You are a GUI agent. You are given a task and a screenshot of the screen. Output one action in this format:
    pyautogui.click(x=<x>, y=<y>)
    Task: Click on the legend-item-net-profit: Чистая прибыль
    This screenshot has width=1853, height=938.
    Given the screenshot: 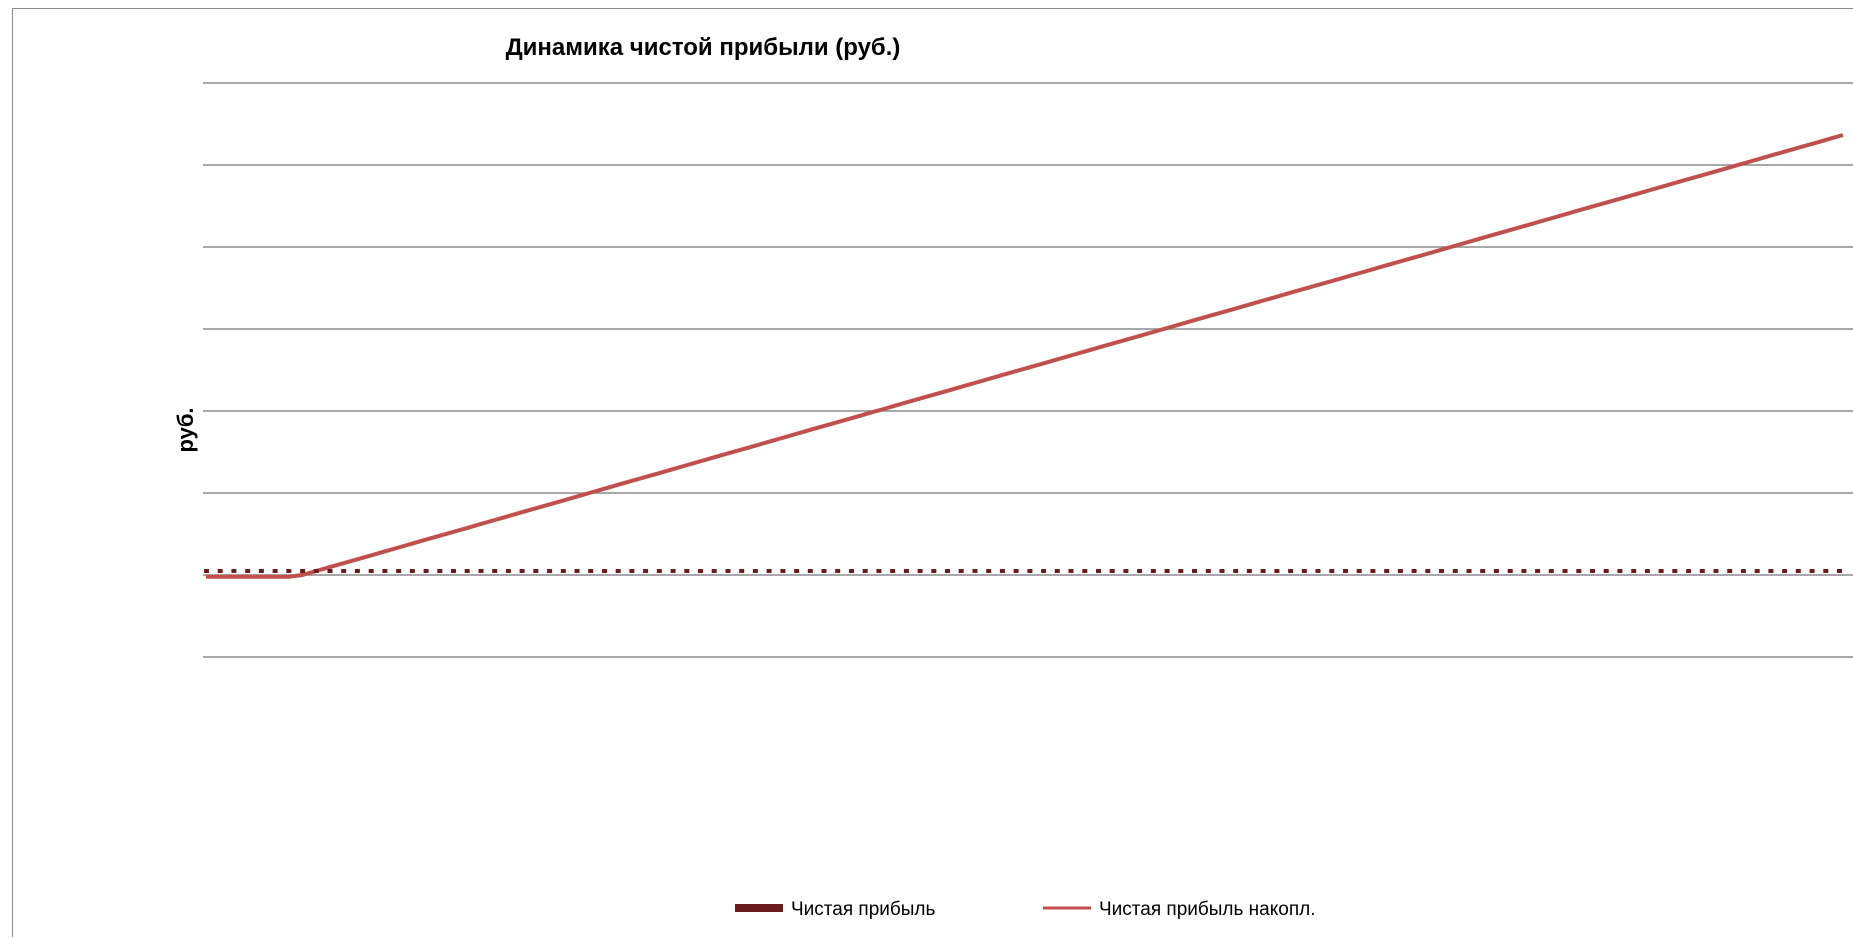 What is the action you would take?
    pyautogui.click(x=835, y=909)
    